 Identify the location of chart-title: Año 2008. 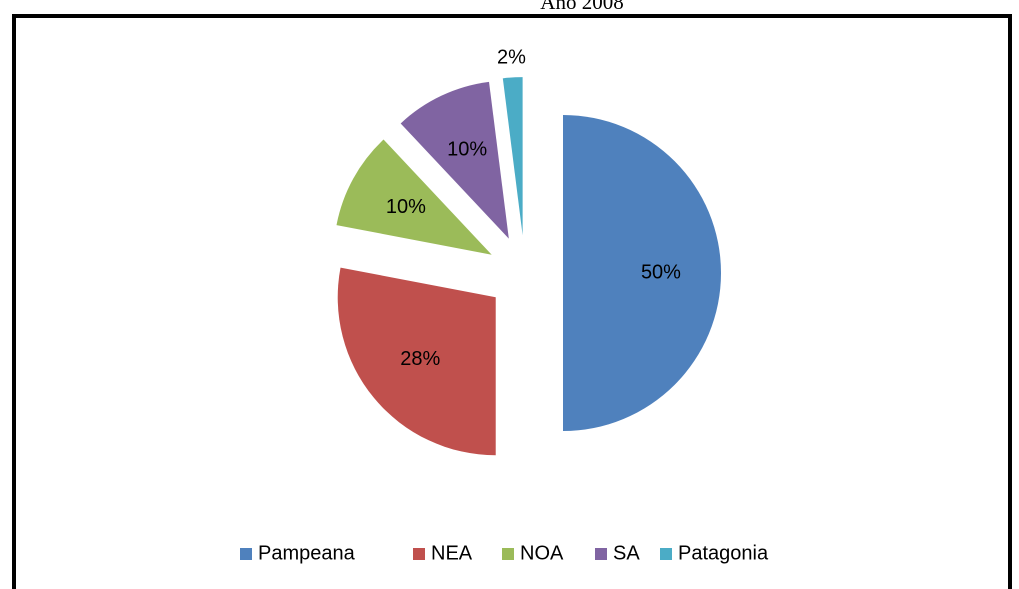
(581, 7).